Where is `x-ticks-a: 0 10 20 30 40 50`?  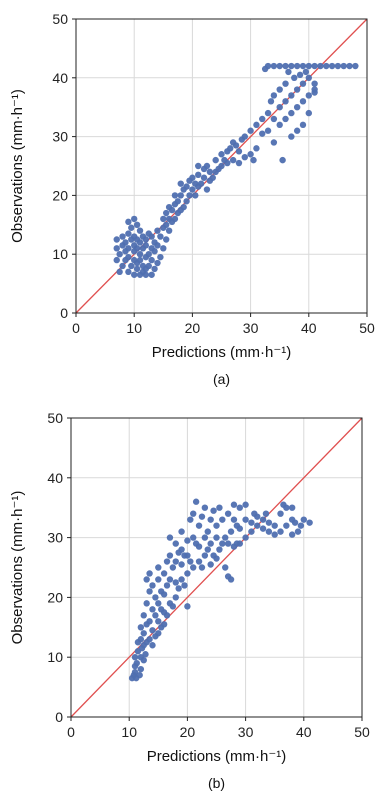 x-ticks-a: 0 10 20 30 40 50 is located at coordinates (223, 324).